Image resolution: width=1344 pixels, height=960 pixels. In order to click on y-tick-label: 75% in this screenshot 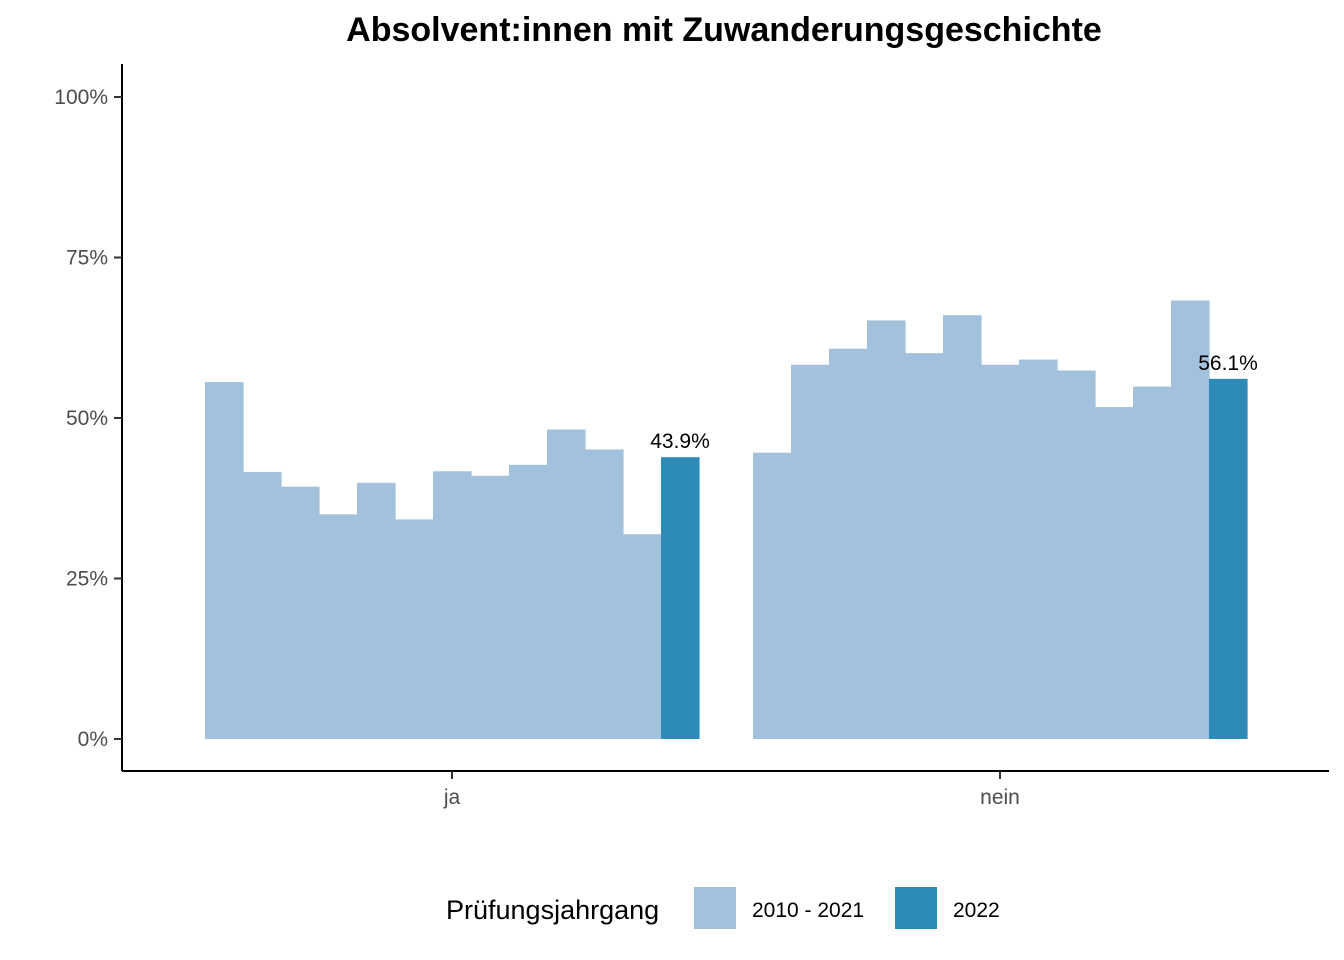, I will do `click(87, 258)`.